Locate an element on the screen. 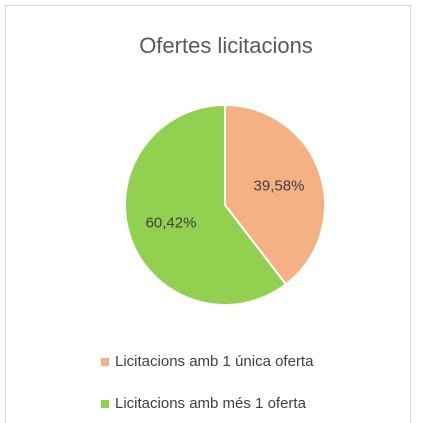 This screenshot has width=436, height=423. pie-slice is located at coordinates (275, 194).